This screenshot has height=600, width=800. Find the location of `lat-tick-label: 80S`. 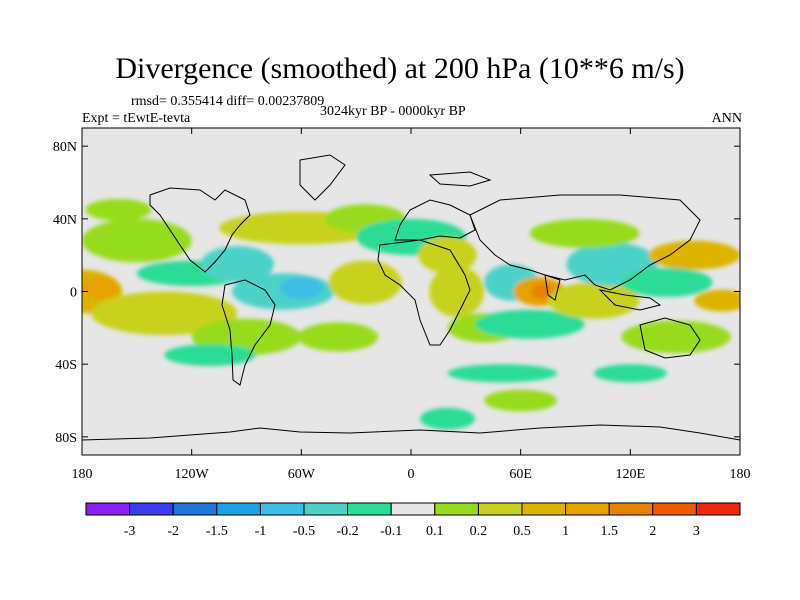

lat-tick-label: 80S is located at coordinates (66, 438).